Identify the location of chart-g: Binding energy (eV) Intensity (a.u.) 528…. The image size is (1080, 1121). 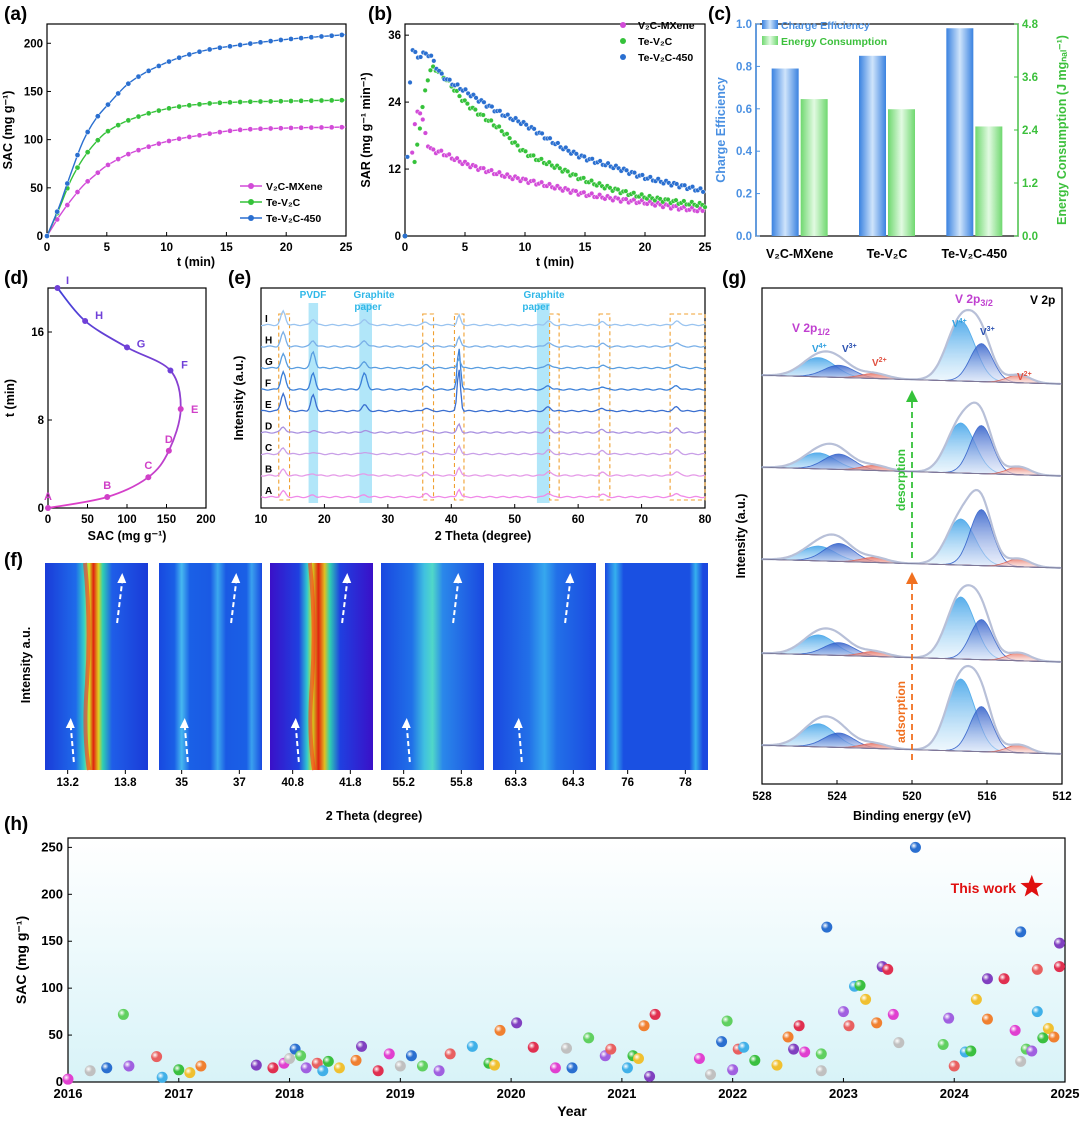
(903, 555).